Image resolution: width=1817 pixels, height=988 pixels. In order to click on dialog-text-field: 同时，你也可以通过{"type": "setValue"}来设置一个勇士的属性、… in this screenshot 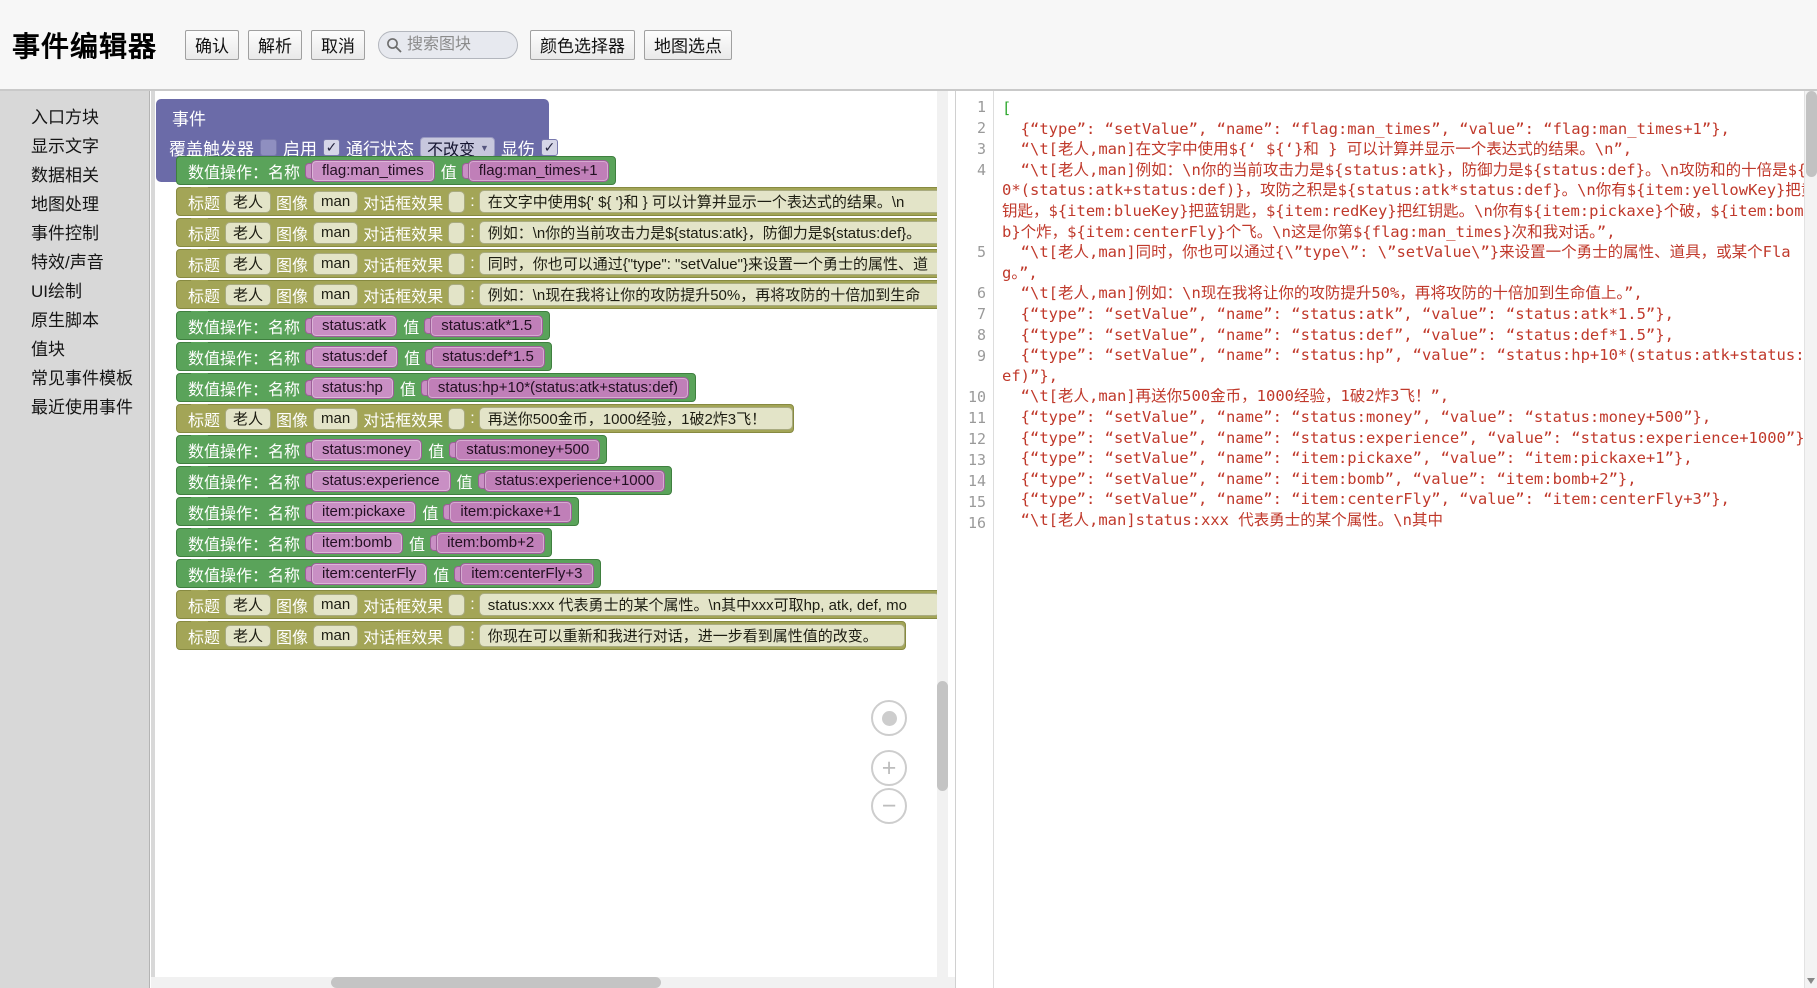, I will do `click(711, 263)`.